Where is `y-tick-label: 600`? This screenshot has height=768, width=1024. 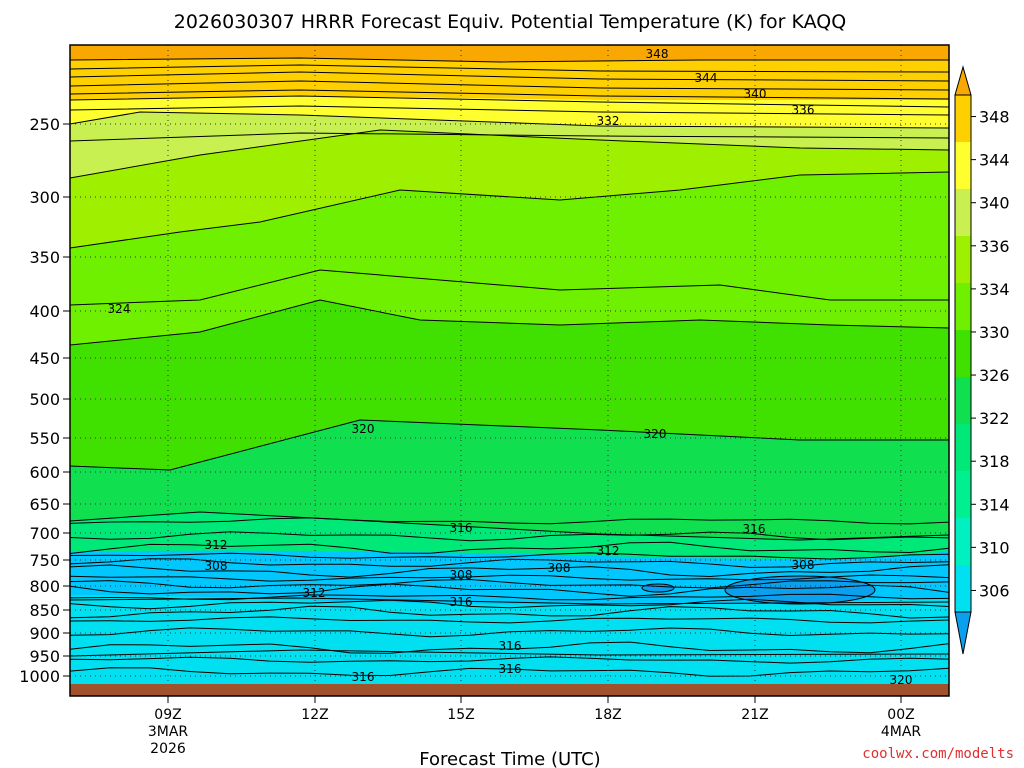 y-tick-label: 600 is located at coordinates (44, 472).